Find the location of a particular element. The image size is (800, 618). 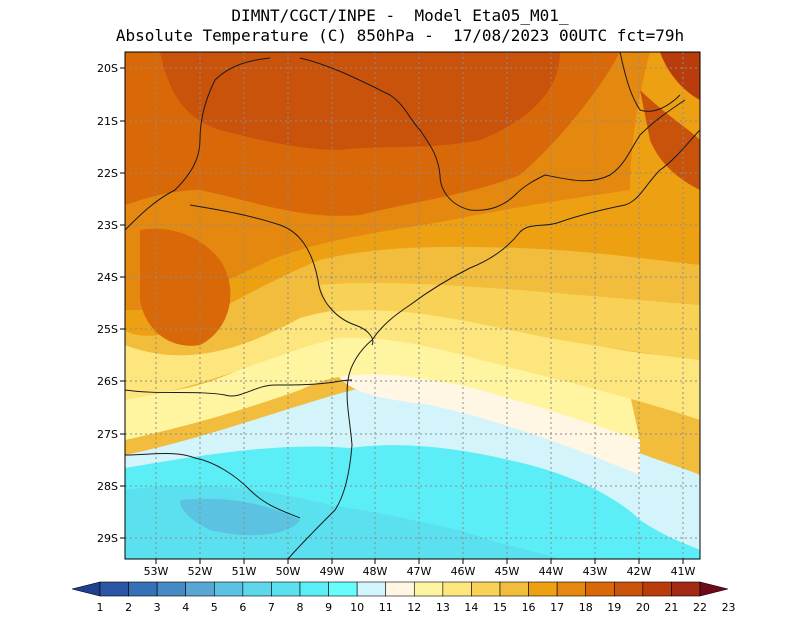

colorbar-label: 21 is located at coordinates (671, 607).